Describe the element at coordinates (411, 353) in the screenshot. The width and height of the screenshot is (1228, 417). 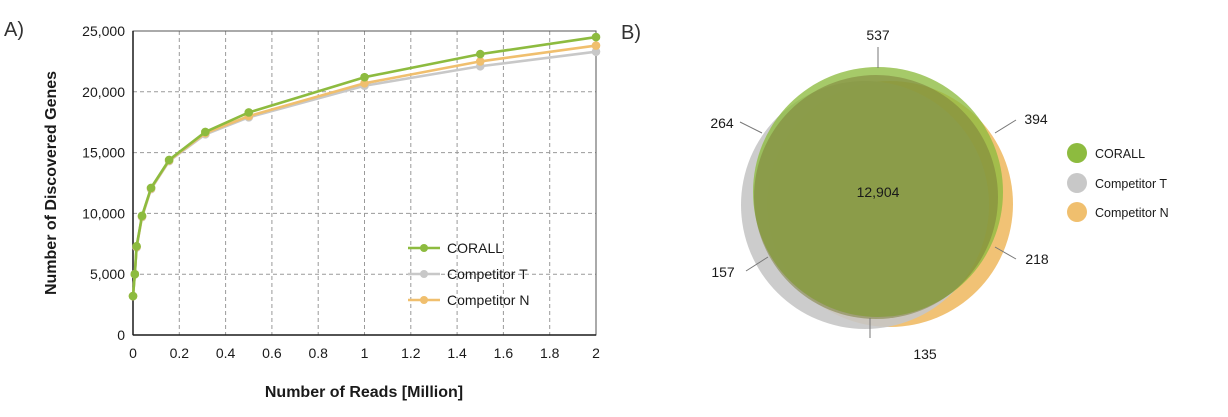
I see `x-tick-label: 1.2` at that location.